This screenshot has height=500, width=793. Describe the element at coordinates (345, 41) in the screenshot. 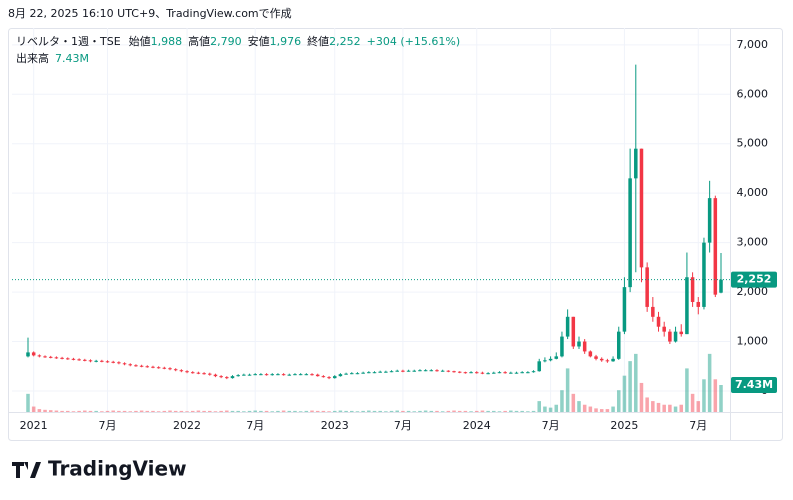

I see `legend-value: 2,252` at that location.